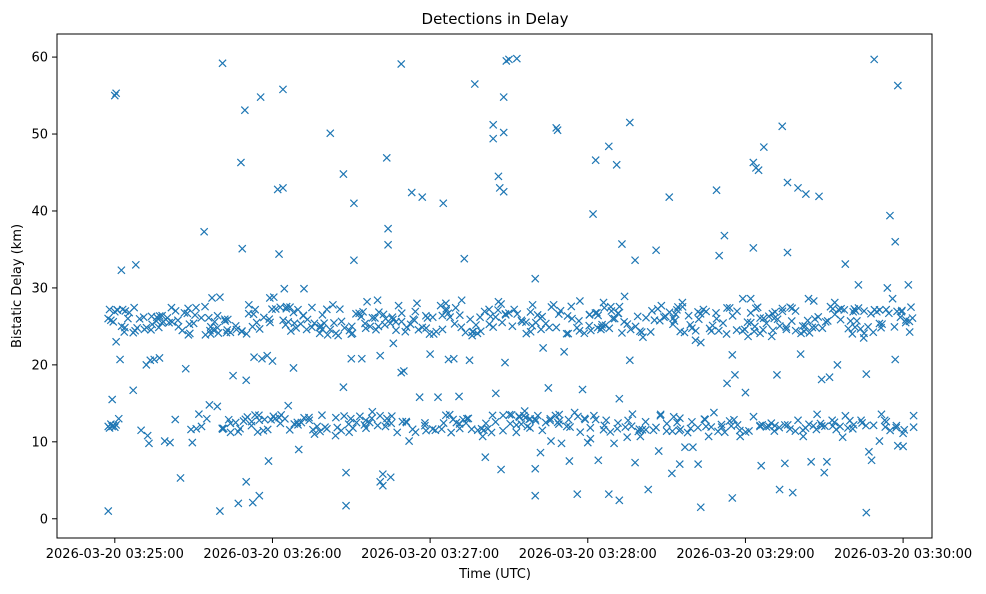 The image size is (986, 594). What do you see at coordinates (272, 554) in the screenshot?
I see `x-tick-label: 2026-03-20 03:26:00` at bounding box center [272, 554].